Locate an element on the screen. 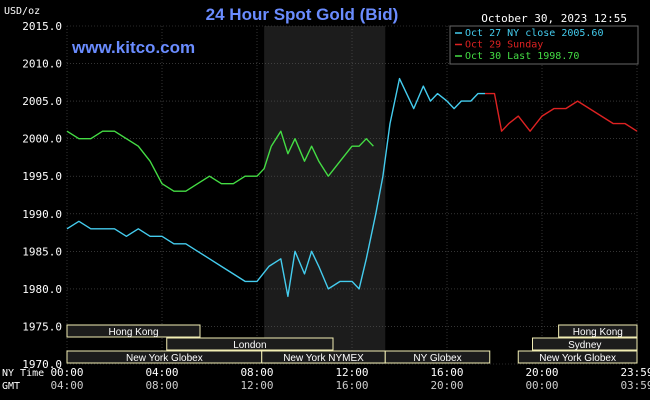 The height and width of the screenshot is (400, 650). x-tick-label-gmt: 00:00 is located at coordinates (541, 385).